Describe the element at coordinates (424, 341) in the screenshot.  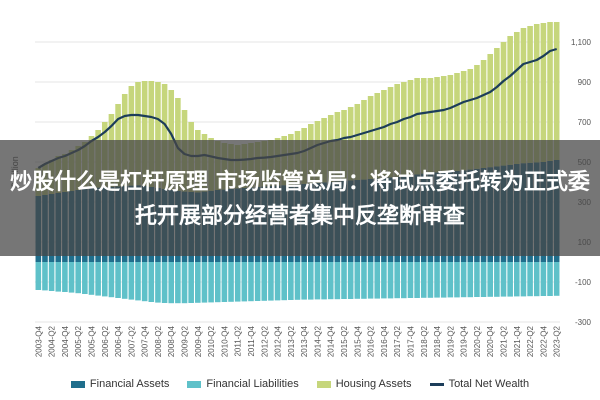
I see `x-tick-label: 2018-Q2` at that location.